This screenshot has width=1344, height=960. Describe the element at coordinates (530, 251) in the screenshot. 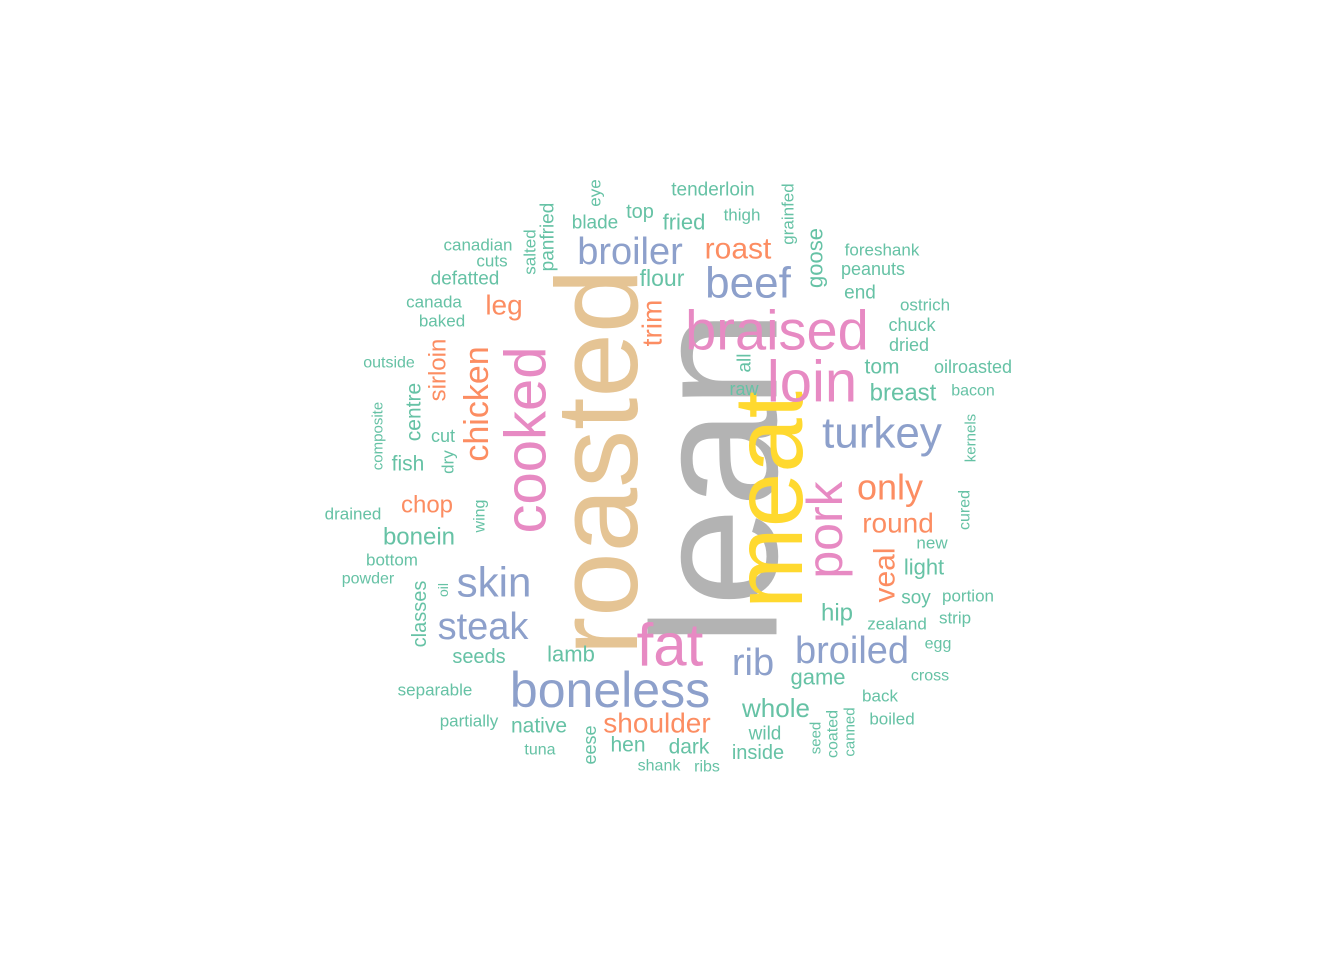

I see `cloud-word-salted: salted` at that location.